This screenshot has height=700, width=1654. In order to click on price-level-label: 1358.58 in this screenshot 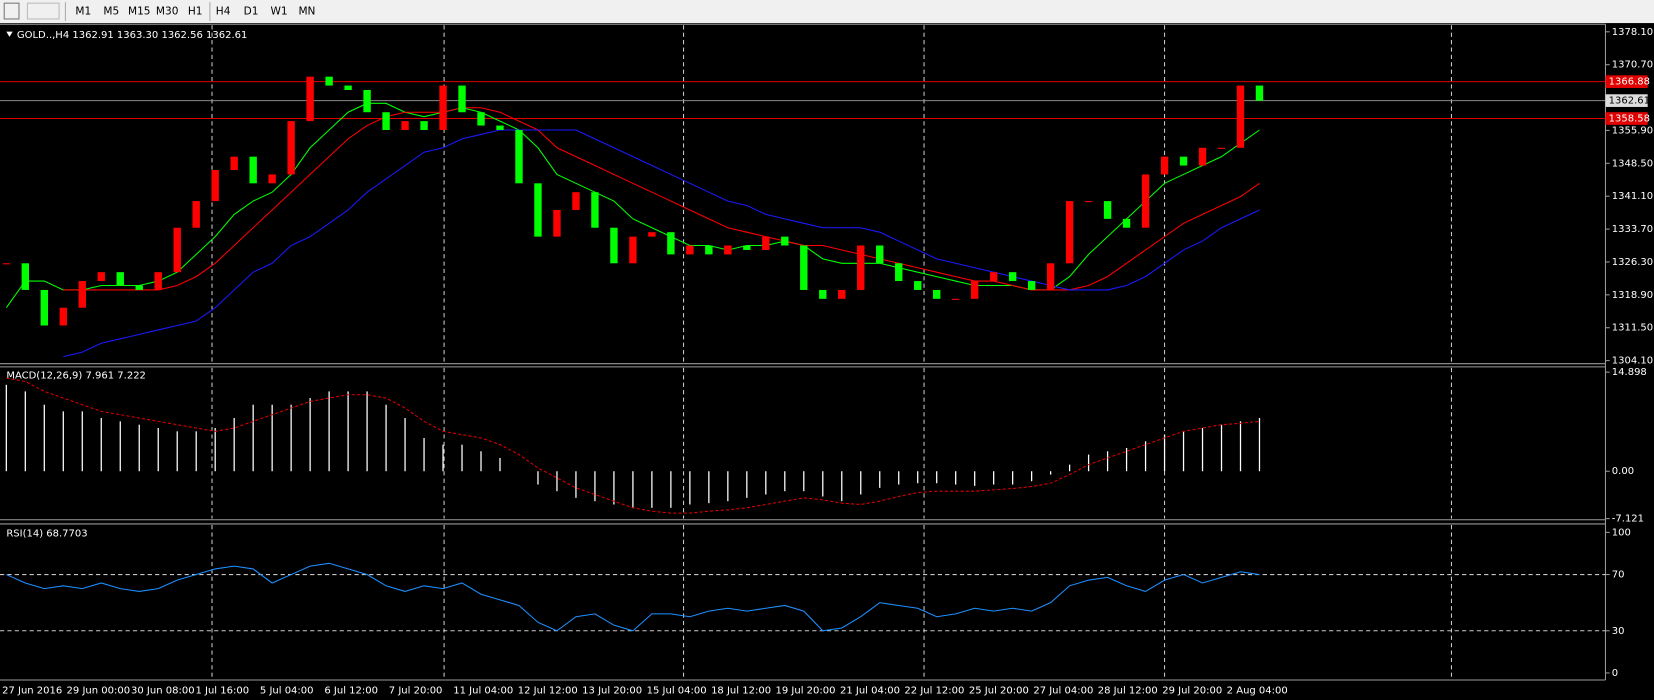, I will do `click(1629, 119)`.